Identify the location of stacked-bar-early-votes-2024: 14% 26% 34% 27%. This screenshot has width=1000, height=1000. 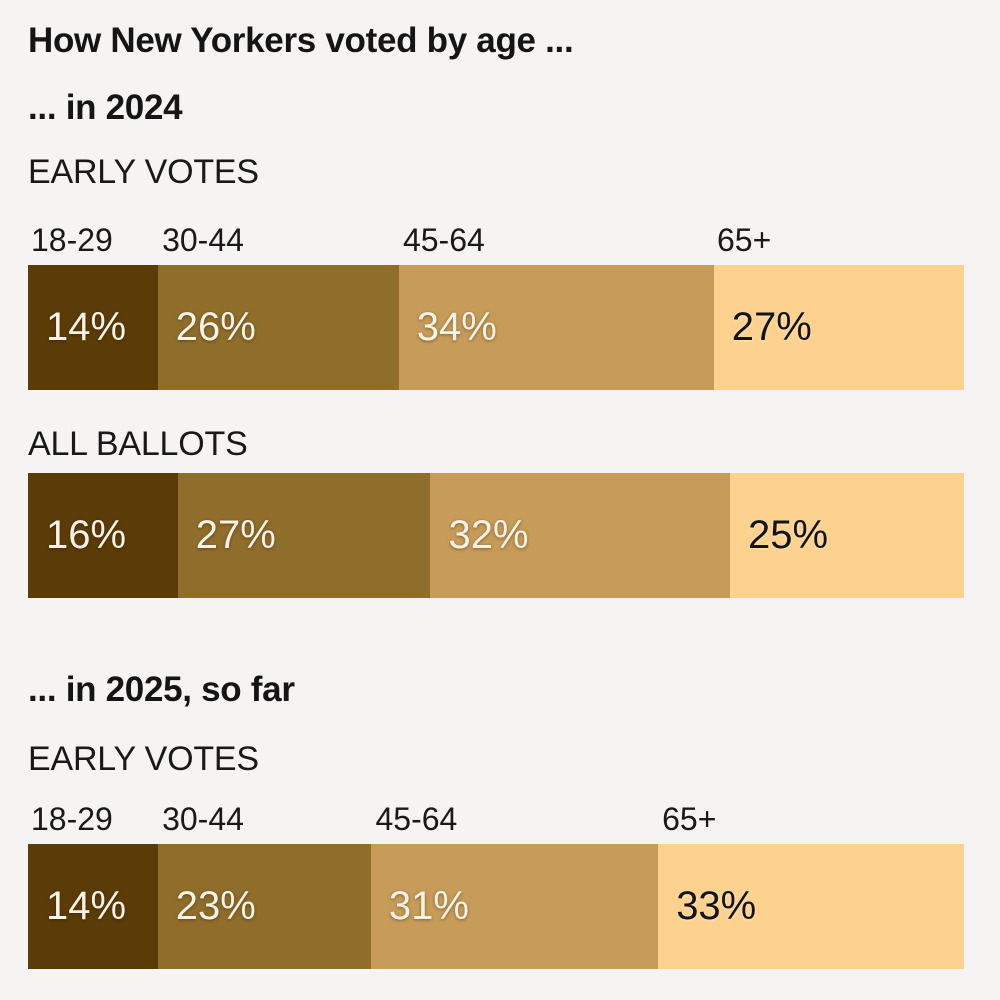
(496, 327).